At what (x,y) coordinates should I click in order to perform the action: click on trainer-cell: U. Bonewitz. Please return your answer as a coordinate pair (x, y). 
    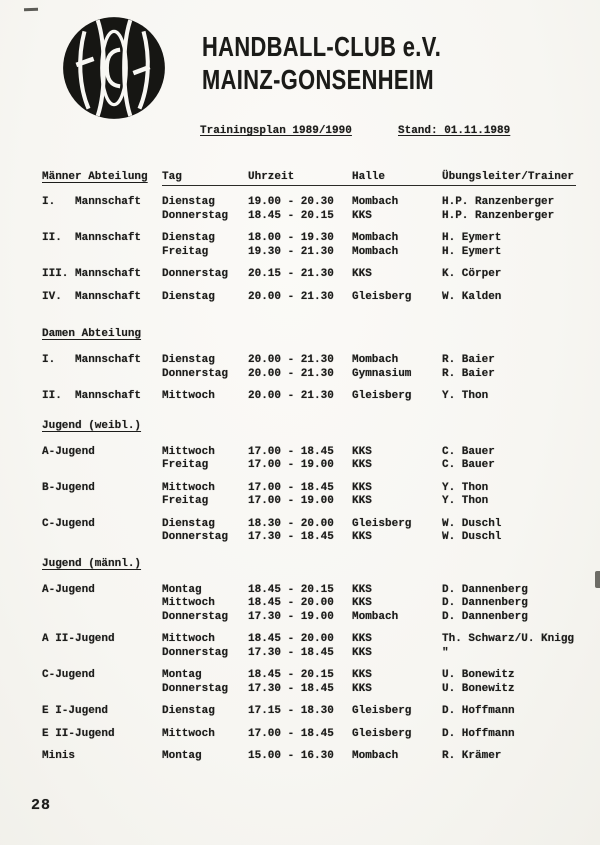
    Looking at the image, I should click on (478, 675).